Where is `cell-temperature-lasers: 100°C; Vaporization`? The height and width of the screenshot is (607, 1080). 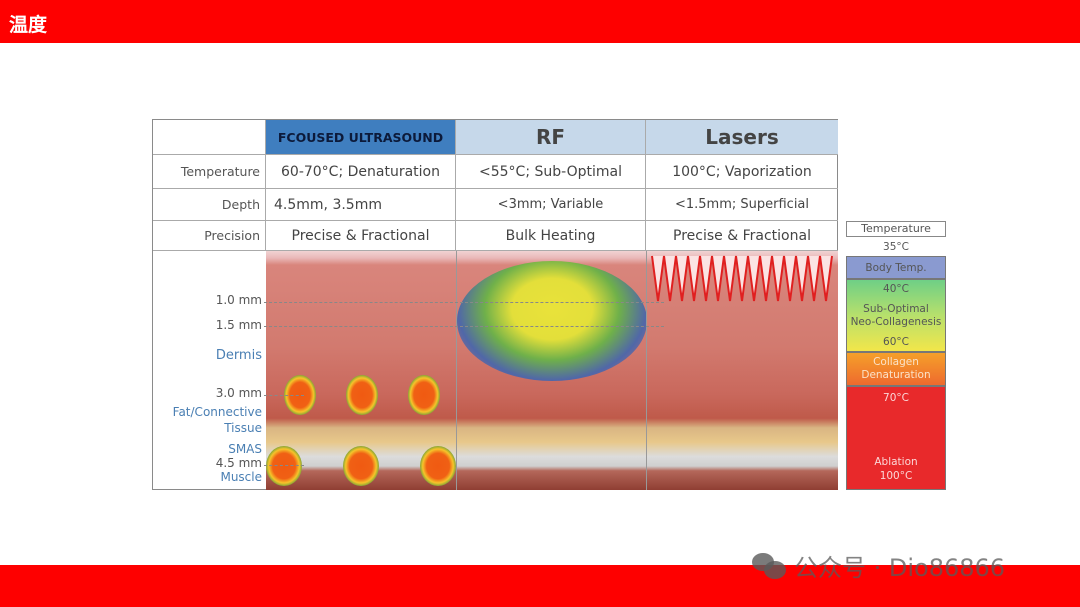 cell-temperature-lasers: 100°C; Vaporization is located at coordinates (742, 172).